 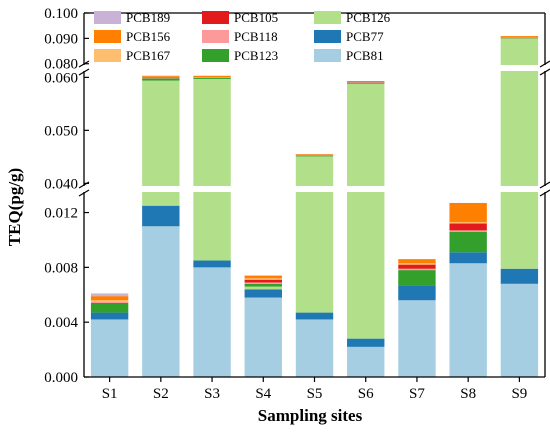 I want to click on bar-s5-pcb118, so click(x=314, y=155).